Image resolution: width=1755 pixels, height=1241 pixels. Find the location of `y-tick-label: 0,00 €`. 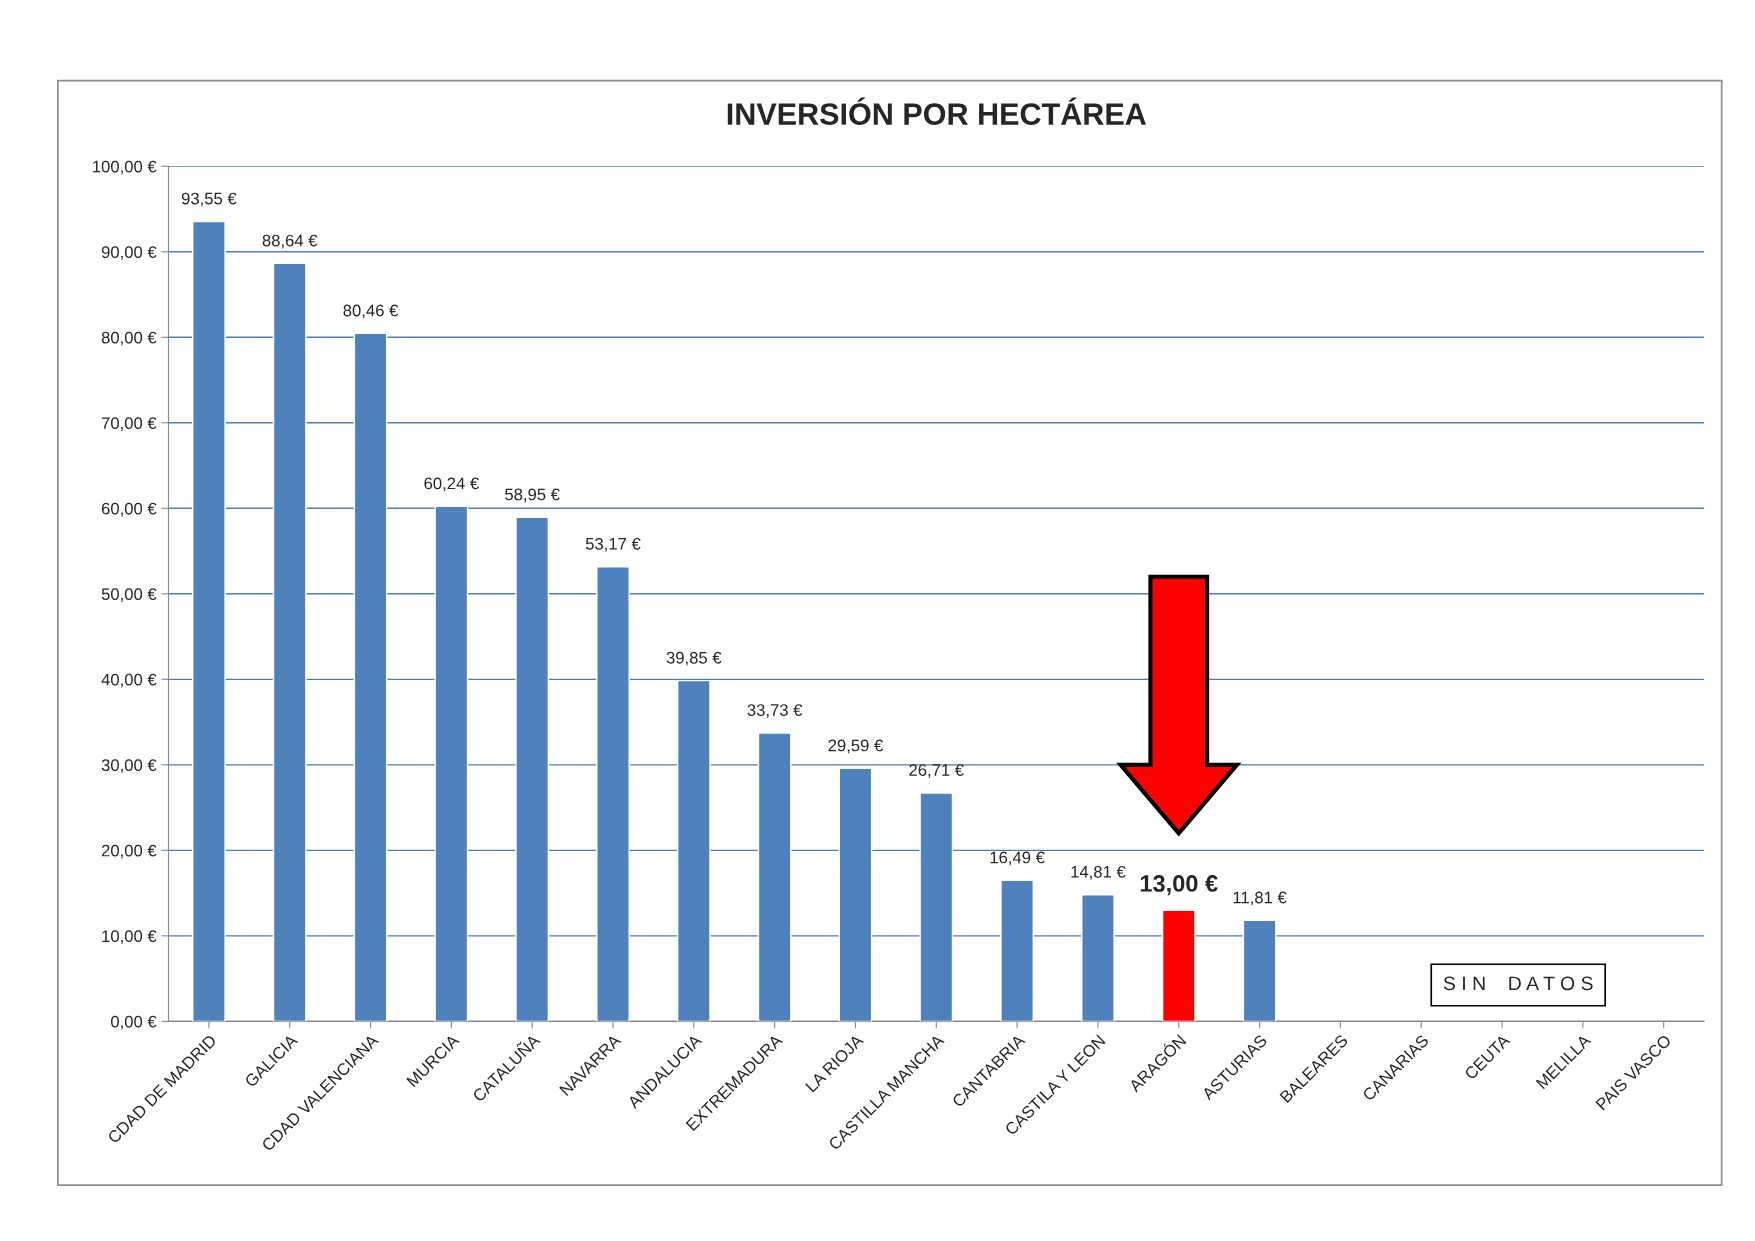

y-tick-label: 0,00 € is located at coordinates (133, 1022).